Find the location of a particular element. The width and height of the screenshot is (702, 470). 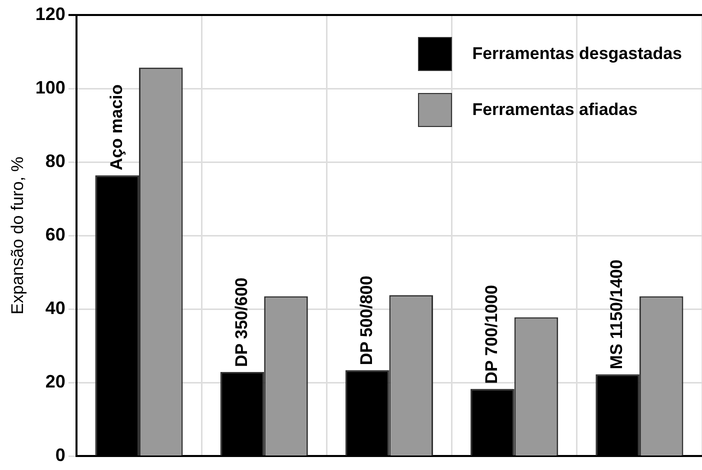

x-tick-label: Aço macio is located at coordinates (116, 127).